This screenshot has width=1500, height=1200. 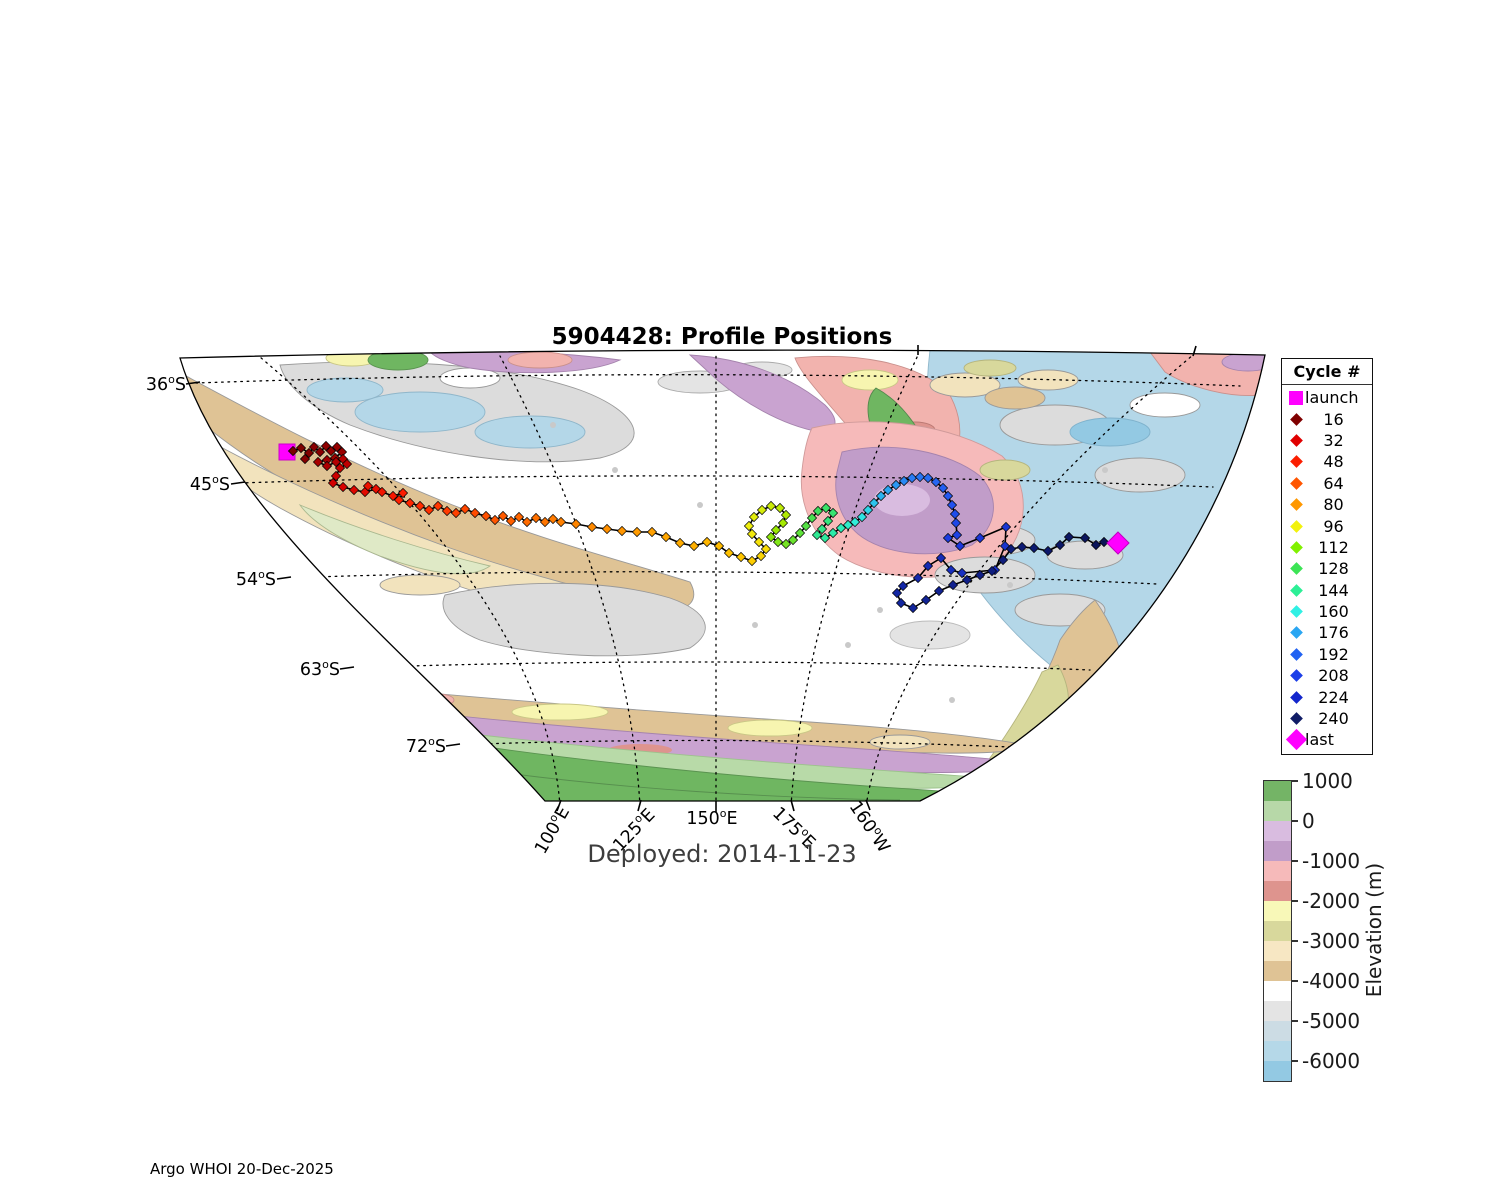 I want to click on legend-row: 16, so click(x=1327, y=418).